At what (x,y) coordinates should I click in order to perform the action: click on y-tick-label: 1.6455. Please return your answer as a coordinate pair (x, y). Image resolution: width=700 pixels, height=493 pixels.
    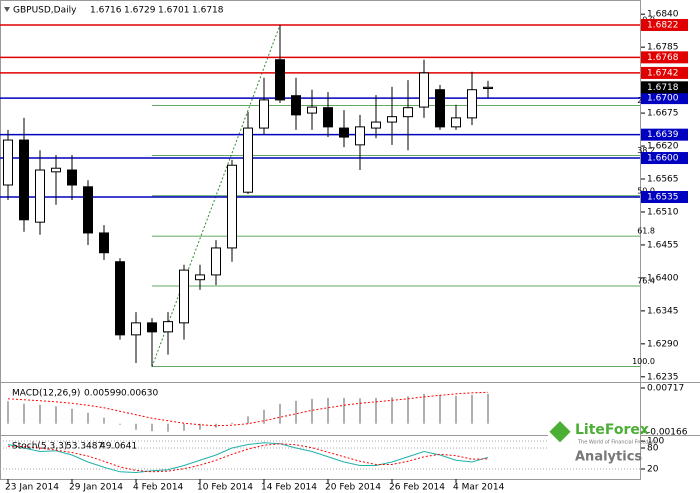
    Looking at the image, I should click on (663, 245).